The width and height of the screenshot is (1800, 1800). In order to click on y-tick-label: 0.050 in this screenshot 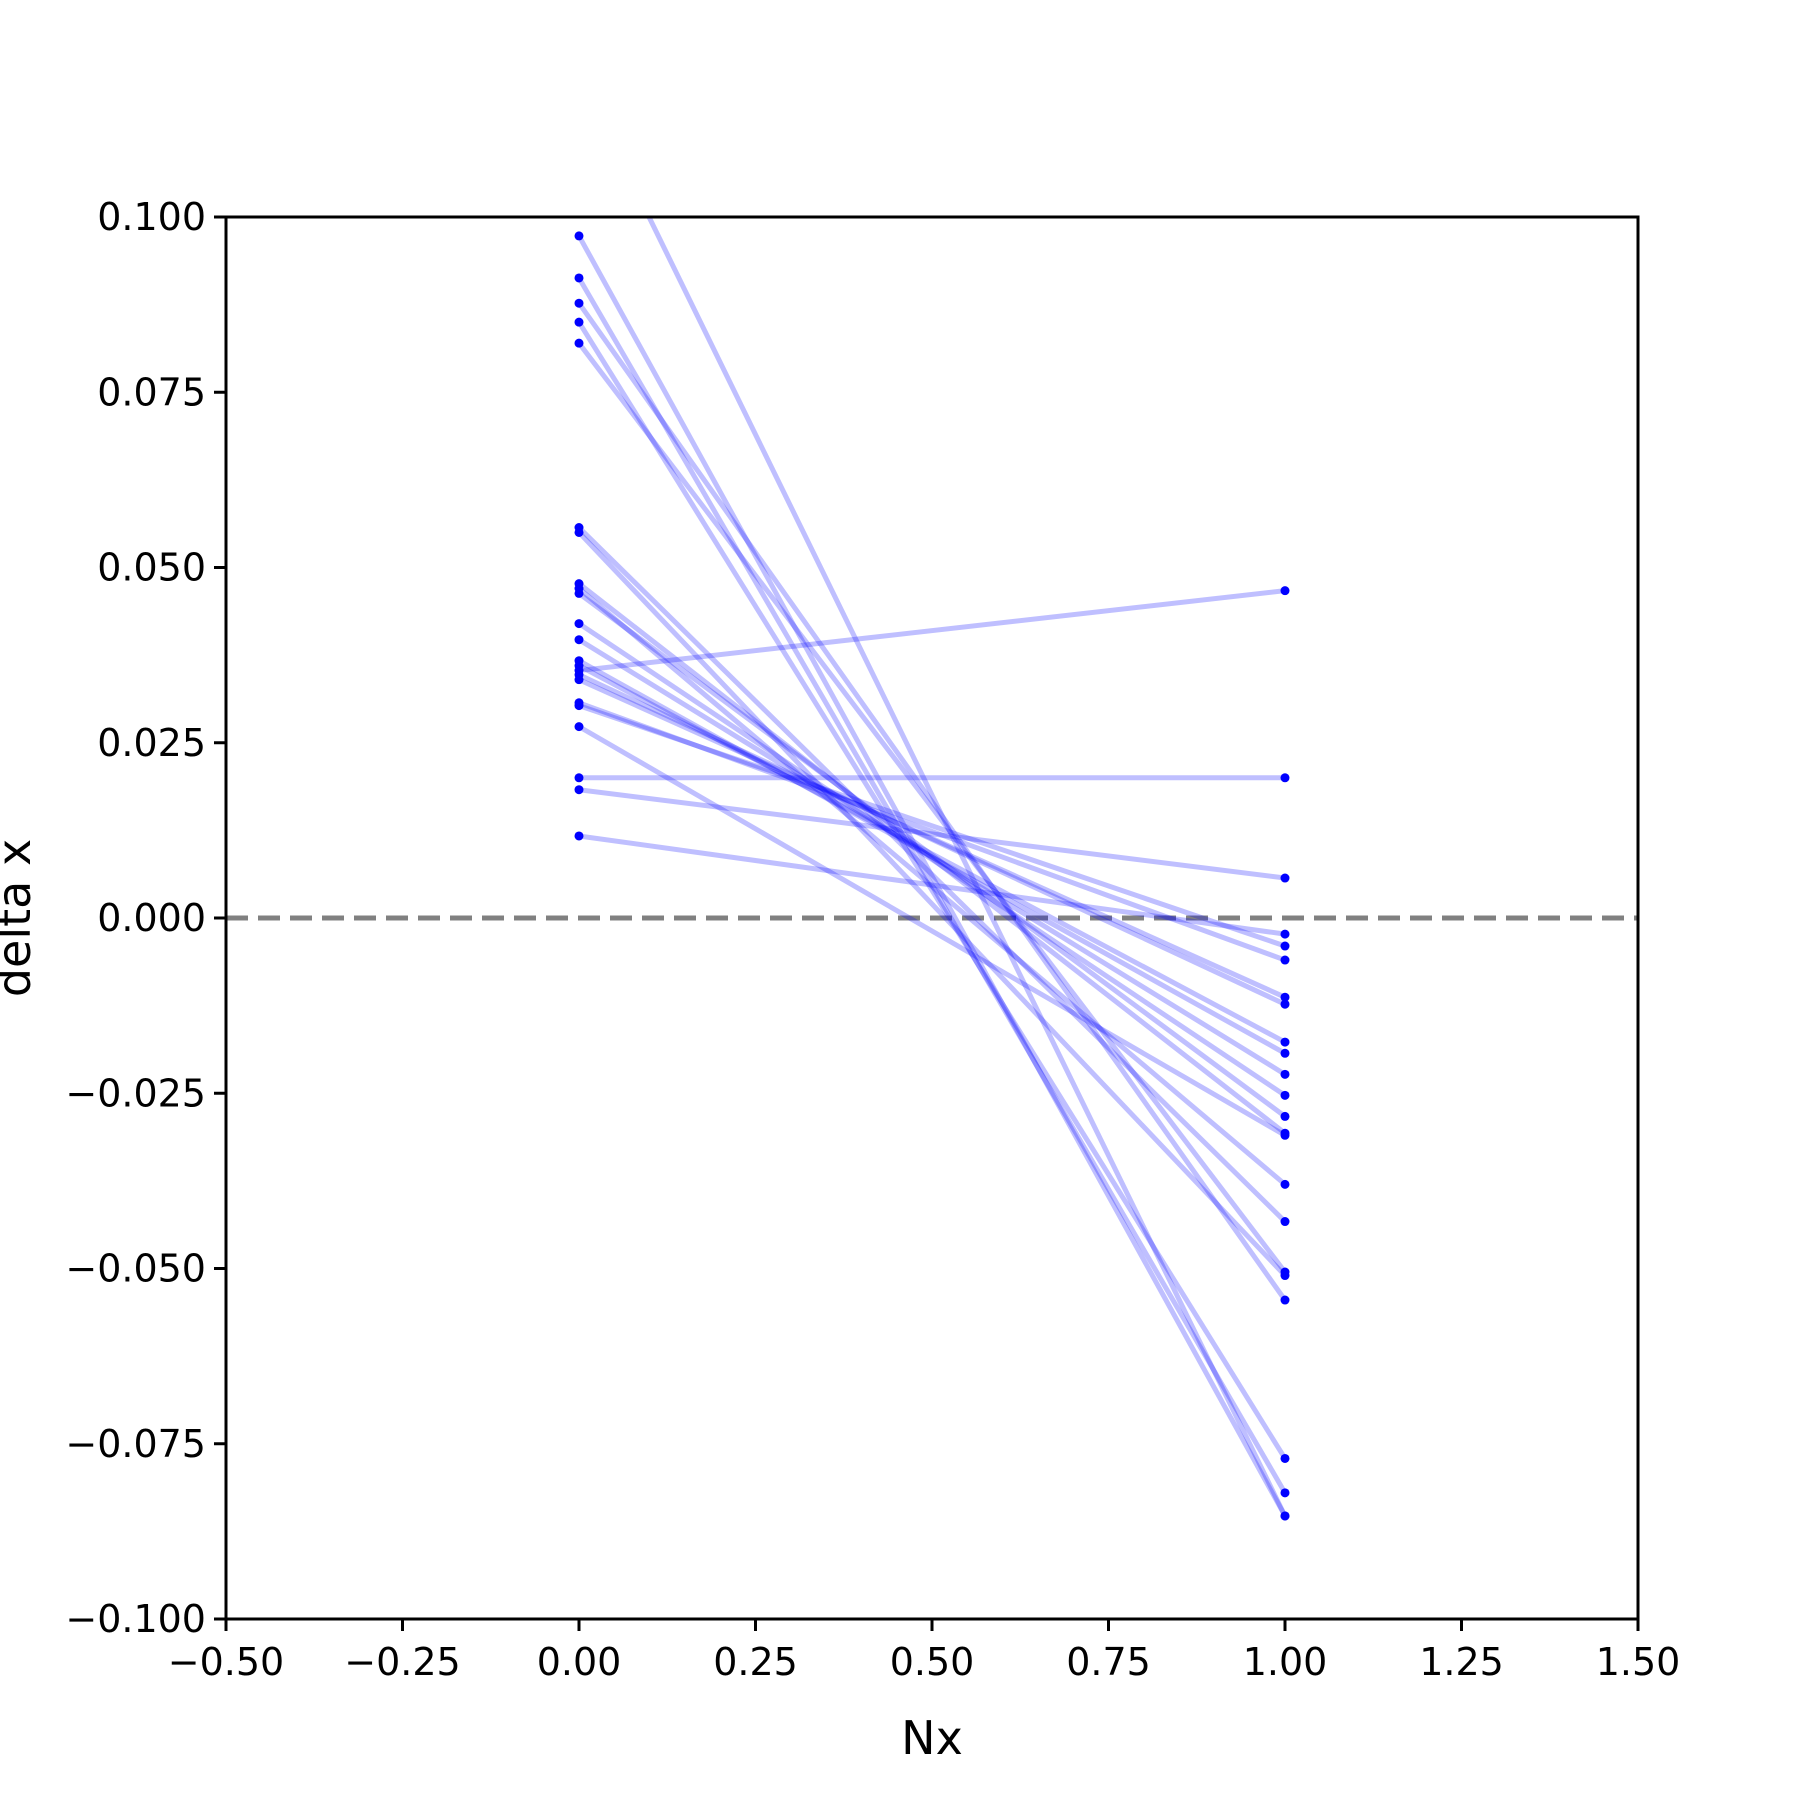, I will do `click(151, 568)`.